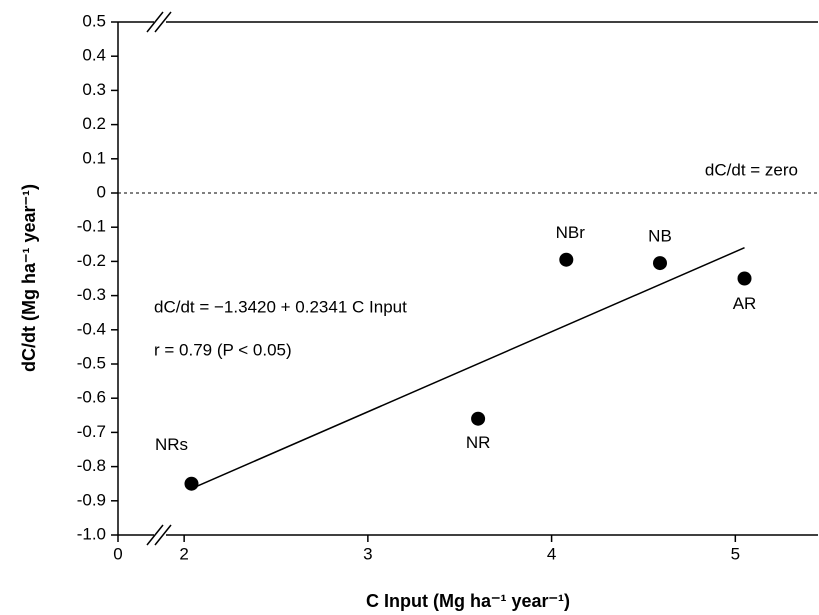 The width and height of the screenshot is (819, 615). What do you see at coordinates (735, 553) in the screenshot?
I see `x-tick-label: 5` at bounding box center [735, 553].